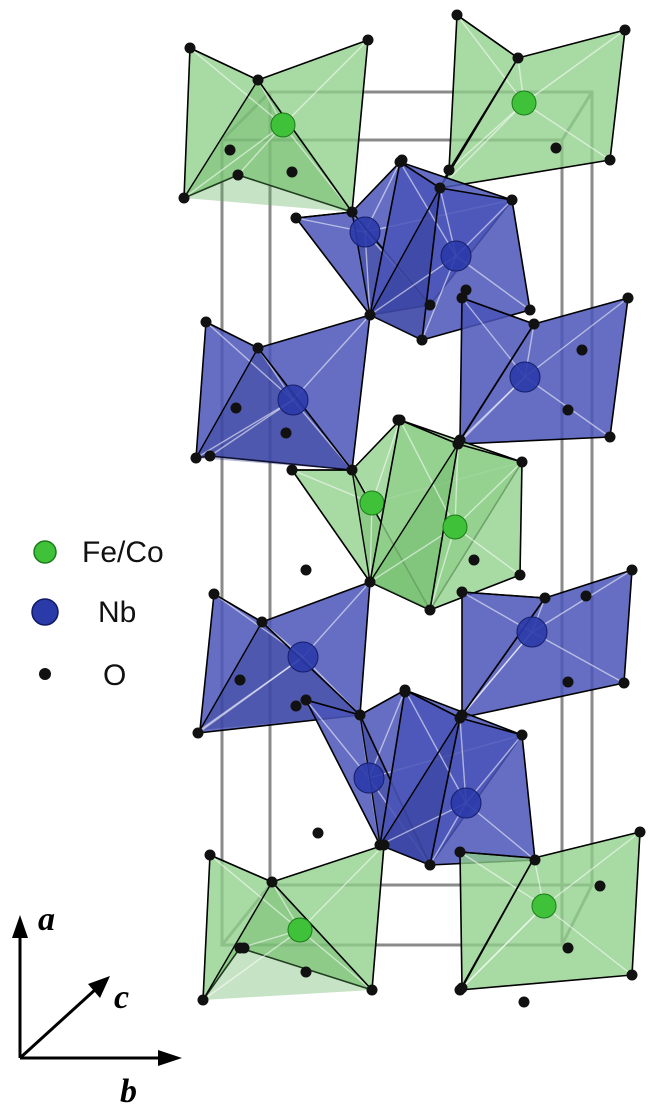  What do you see at coordinates (123, 552) in the screenshot?
I see `legend-feco-label: Fe/Co` at bounding box center [123, 552].